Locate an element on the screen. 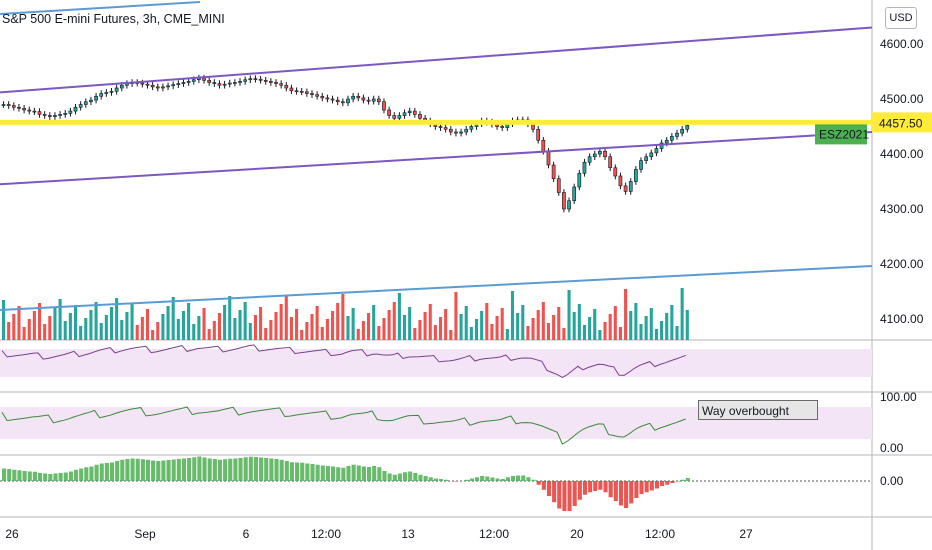 The height and width of the screenshot is (550, 932). channel-lower-line is located at coordinates (436, 158).